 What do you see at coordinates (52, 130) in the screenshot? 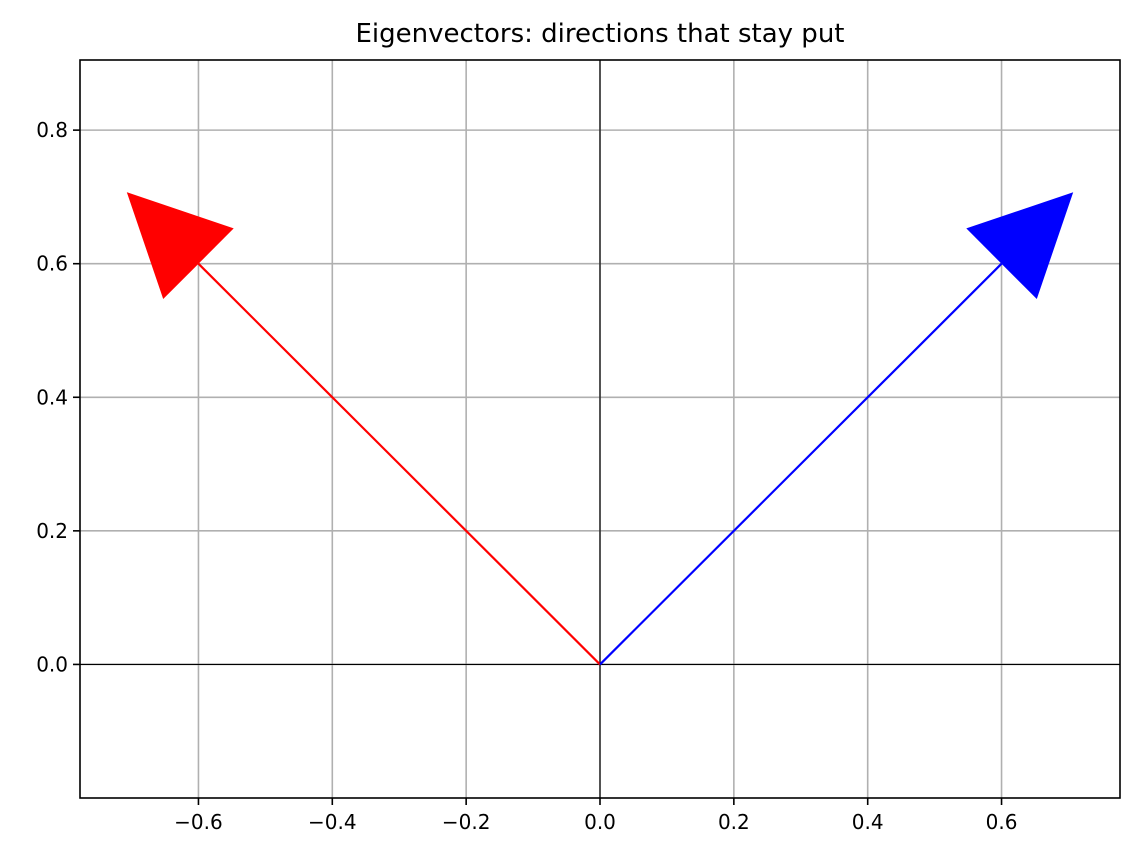
I see `y-tick-label: 0.8` at bounding box center [52, 130].